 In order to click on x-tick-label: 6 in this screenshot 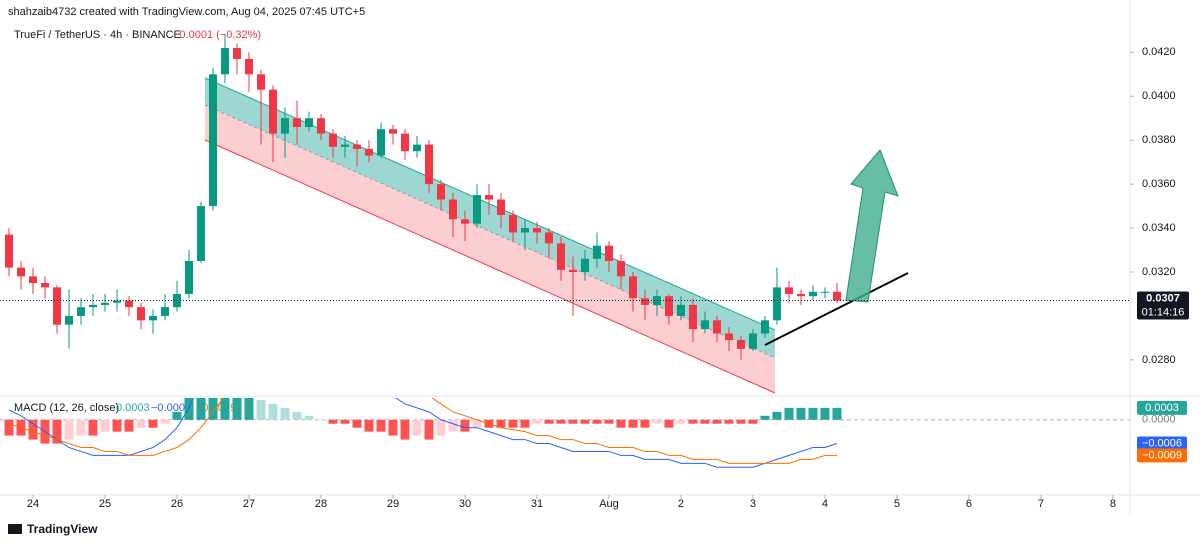, I will do `click(969, 504)`.